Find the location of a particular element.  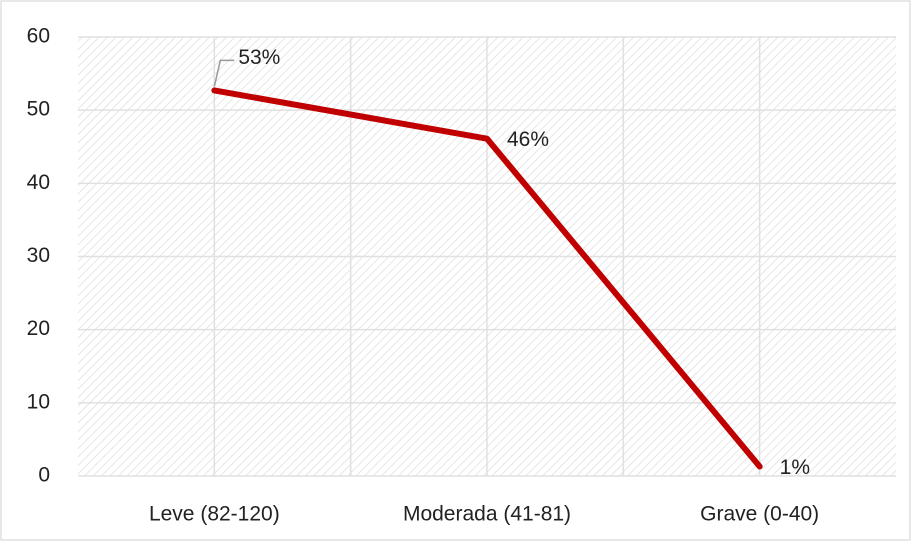

y-tick-label: 10 is located at coordinates (38, 401).